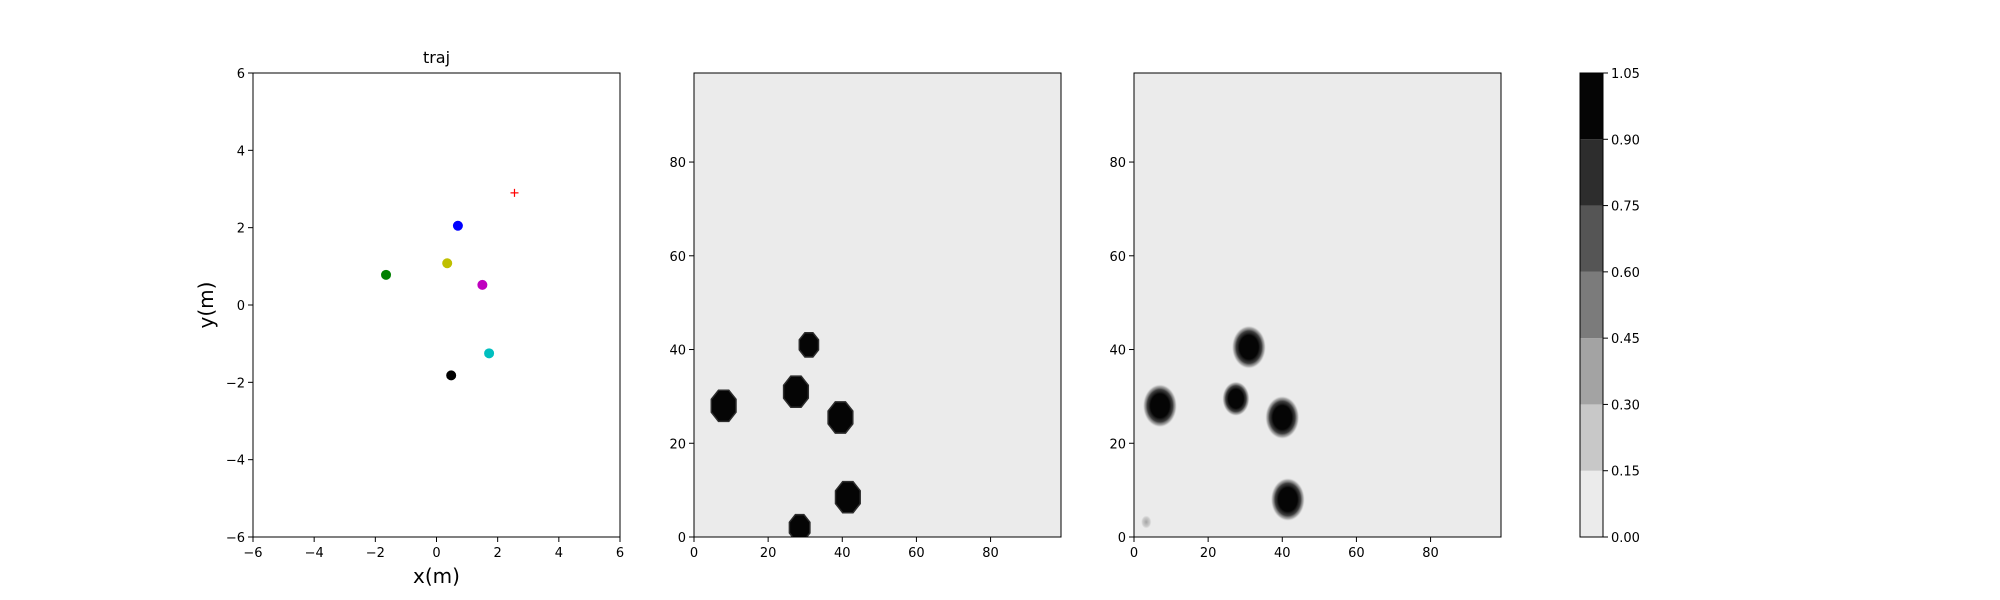 The width and height of the screenshot is (2000, 600). I want to click on x-tick-label: 2, so click(498, 553).